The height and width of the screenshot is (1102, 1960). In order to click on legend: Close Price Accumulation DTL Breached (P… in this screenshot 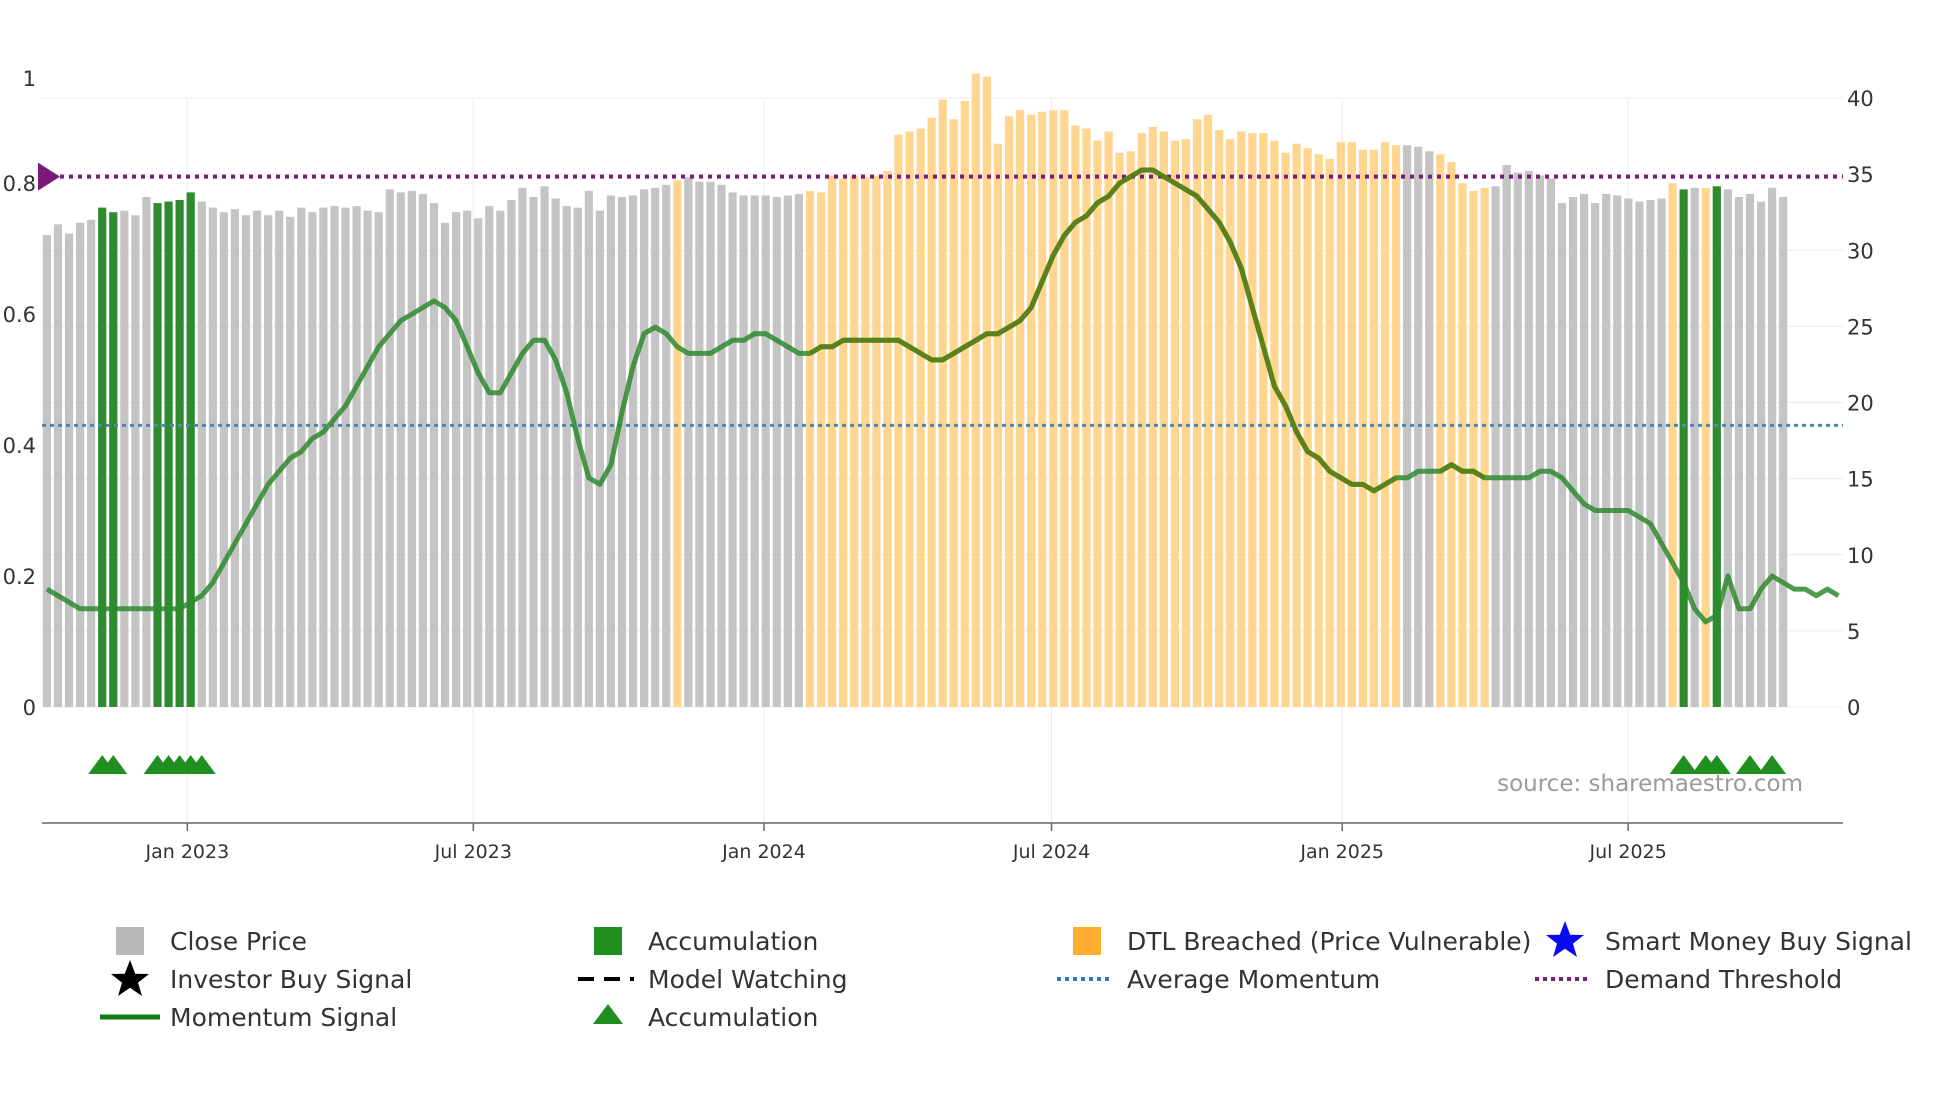, I will do `click(1006, 976)`.